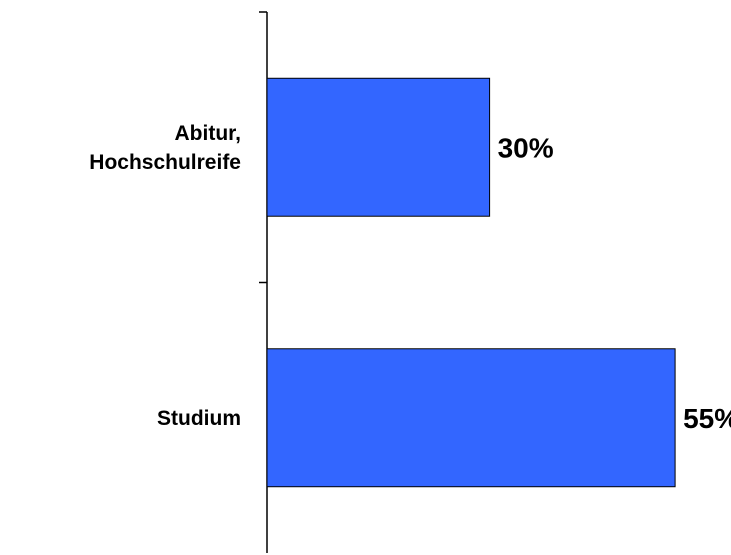  Describe the element at coordinates (526, 147) in the screenshot. I see `data-label: 30%` at that location.